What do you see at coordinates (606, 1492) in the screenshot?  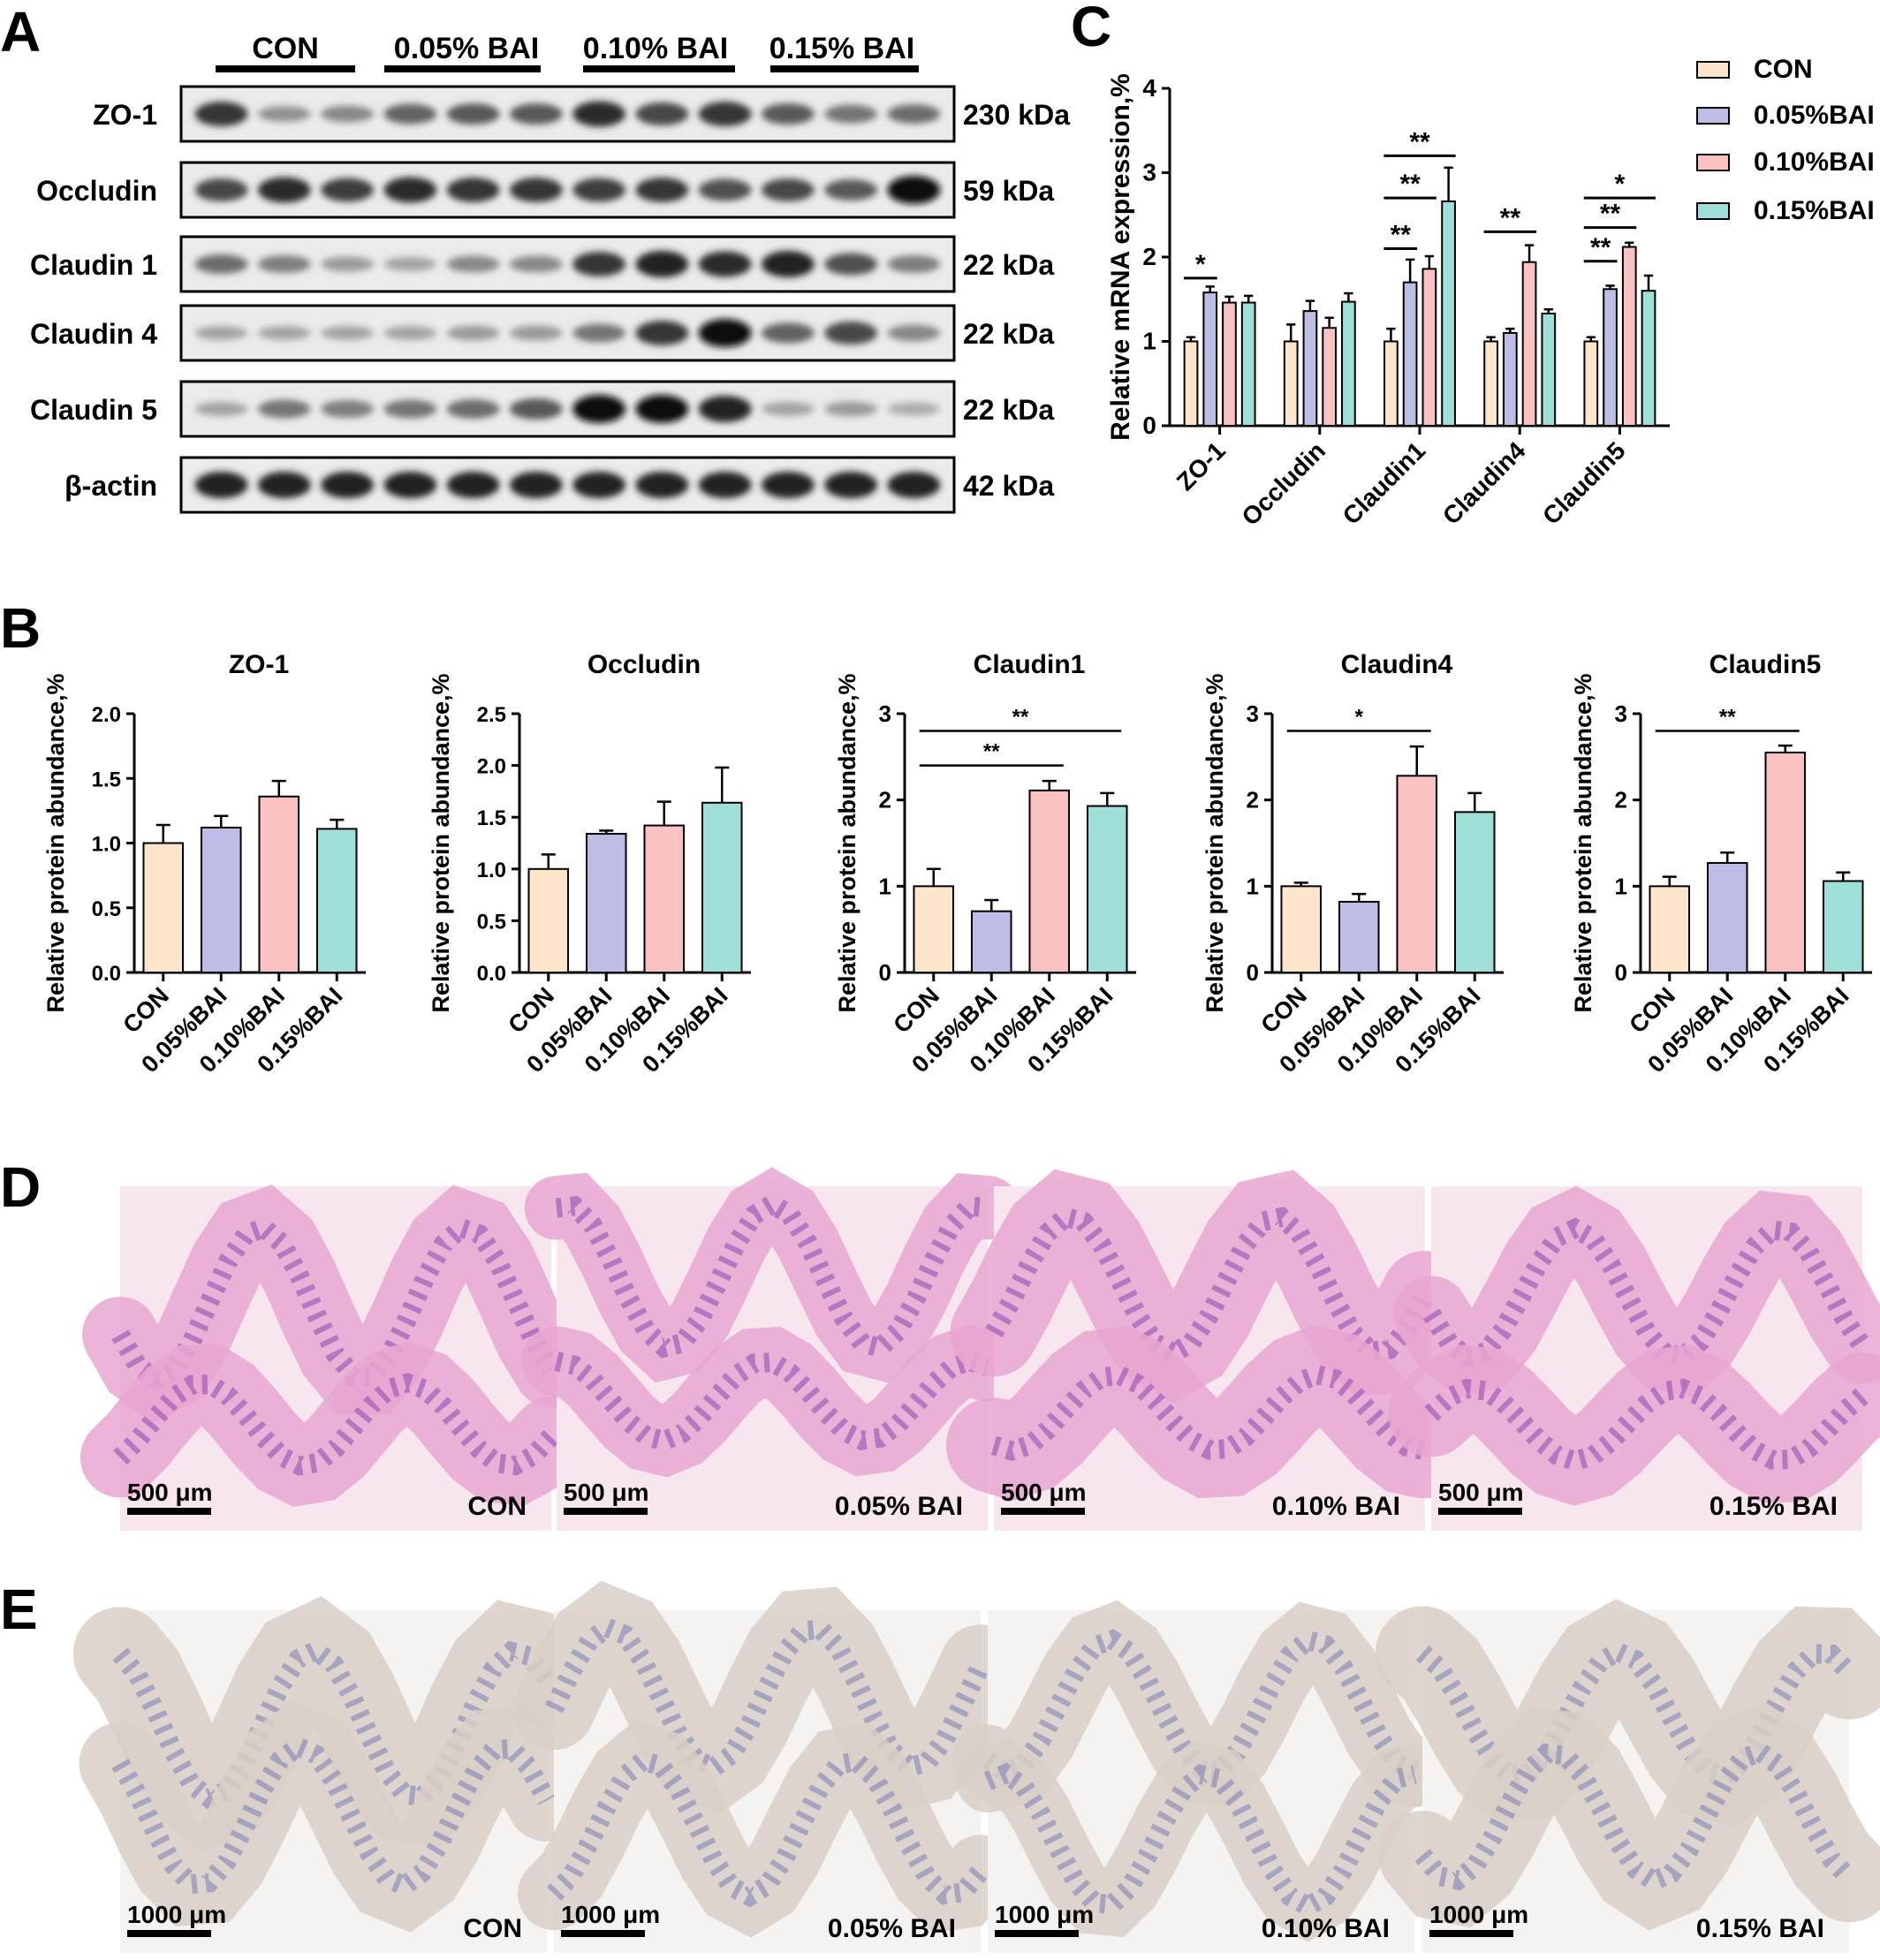 I see `scale-bar-label: 500 μm` at bounding box center [606, 1492].